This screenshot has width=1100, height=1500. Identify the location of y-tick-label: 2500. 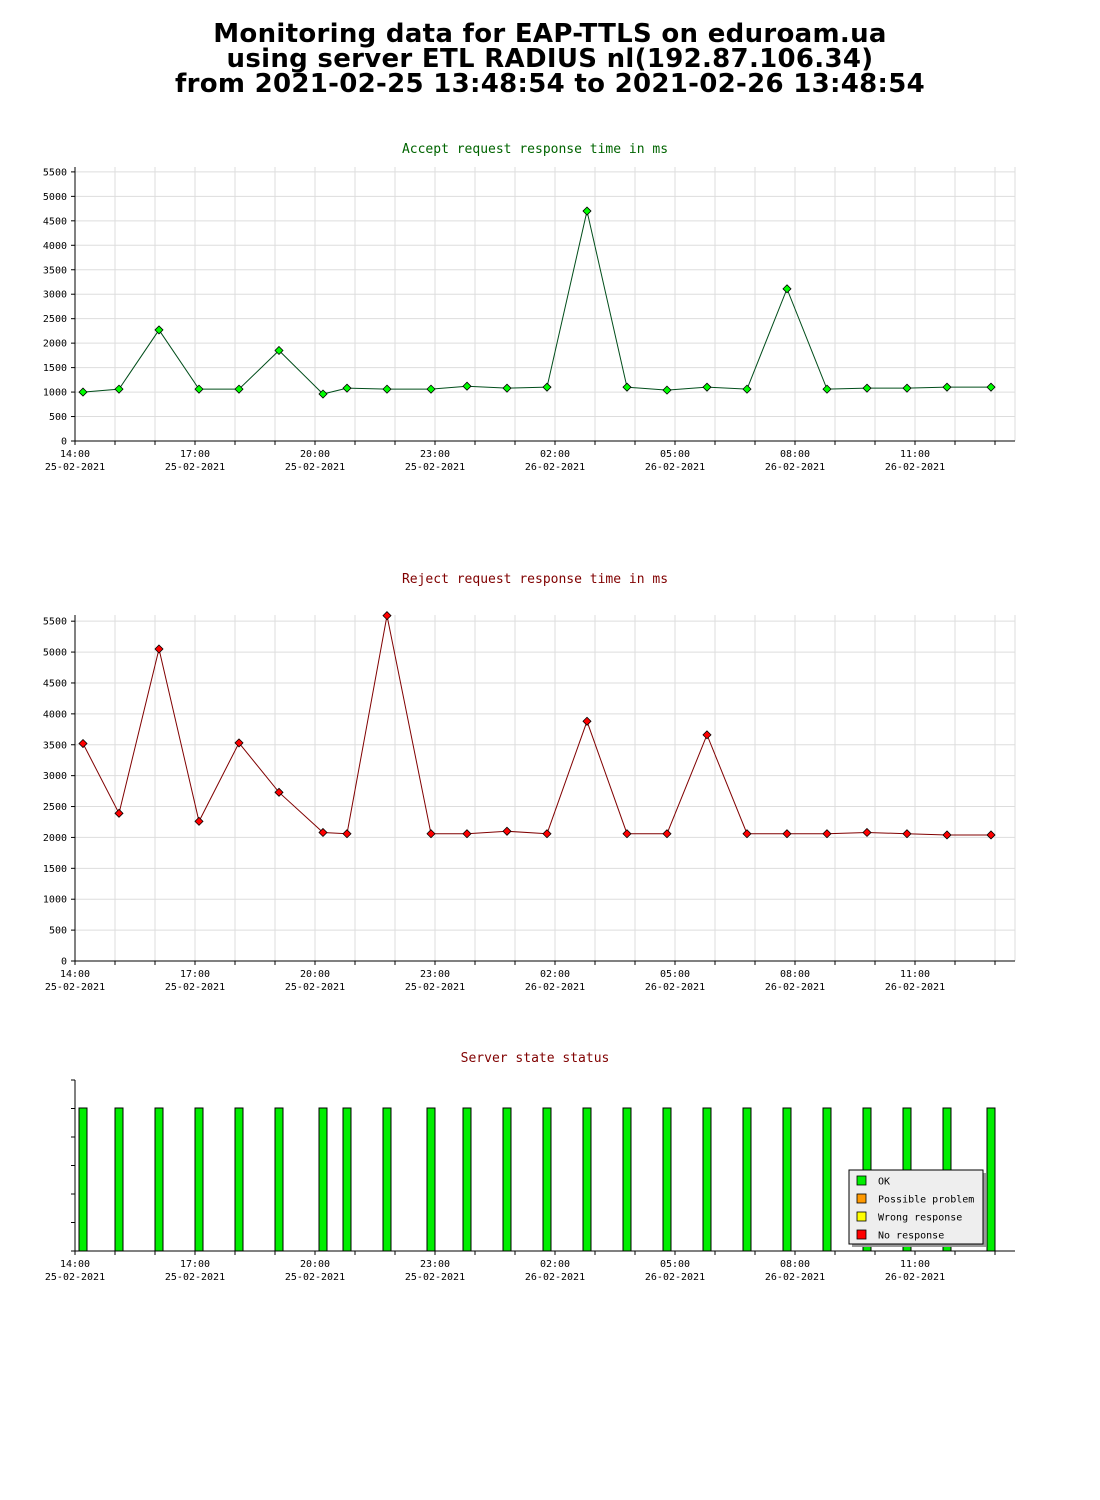
(55, 319).